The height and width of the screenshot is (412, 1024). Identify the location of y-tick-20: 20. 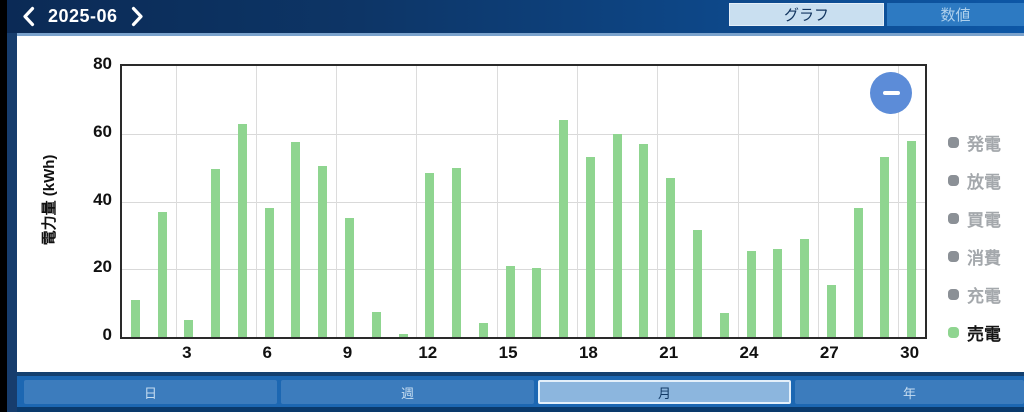
(102, 267).